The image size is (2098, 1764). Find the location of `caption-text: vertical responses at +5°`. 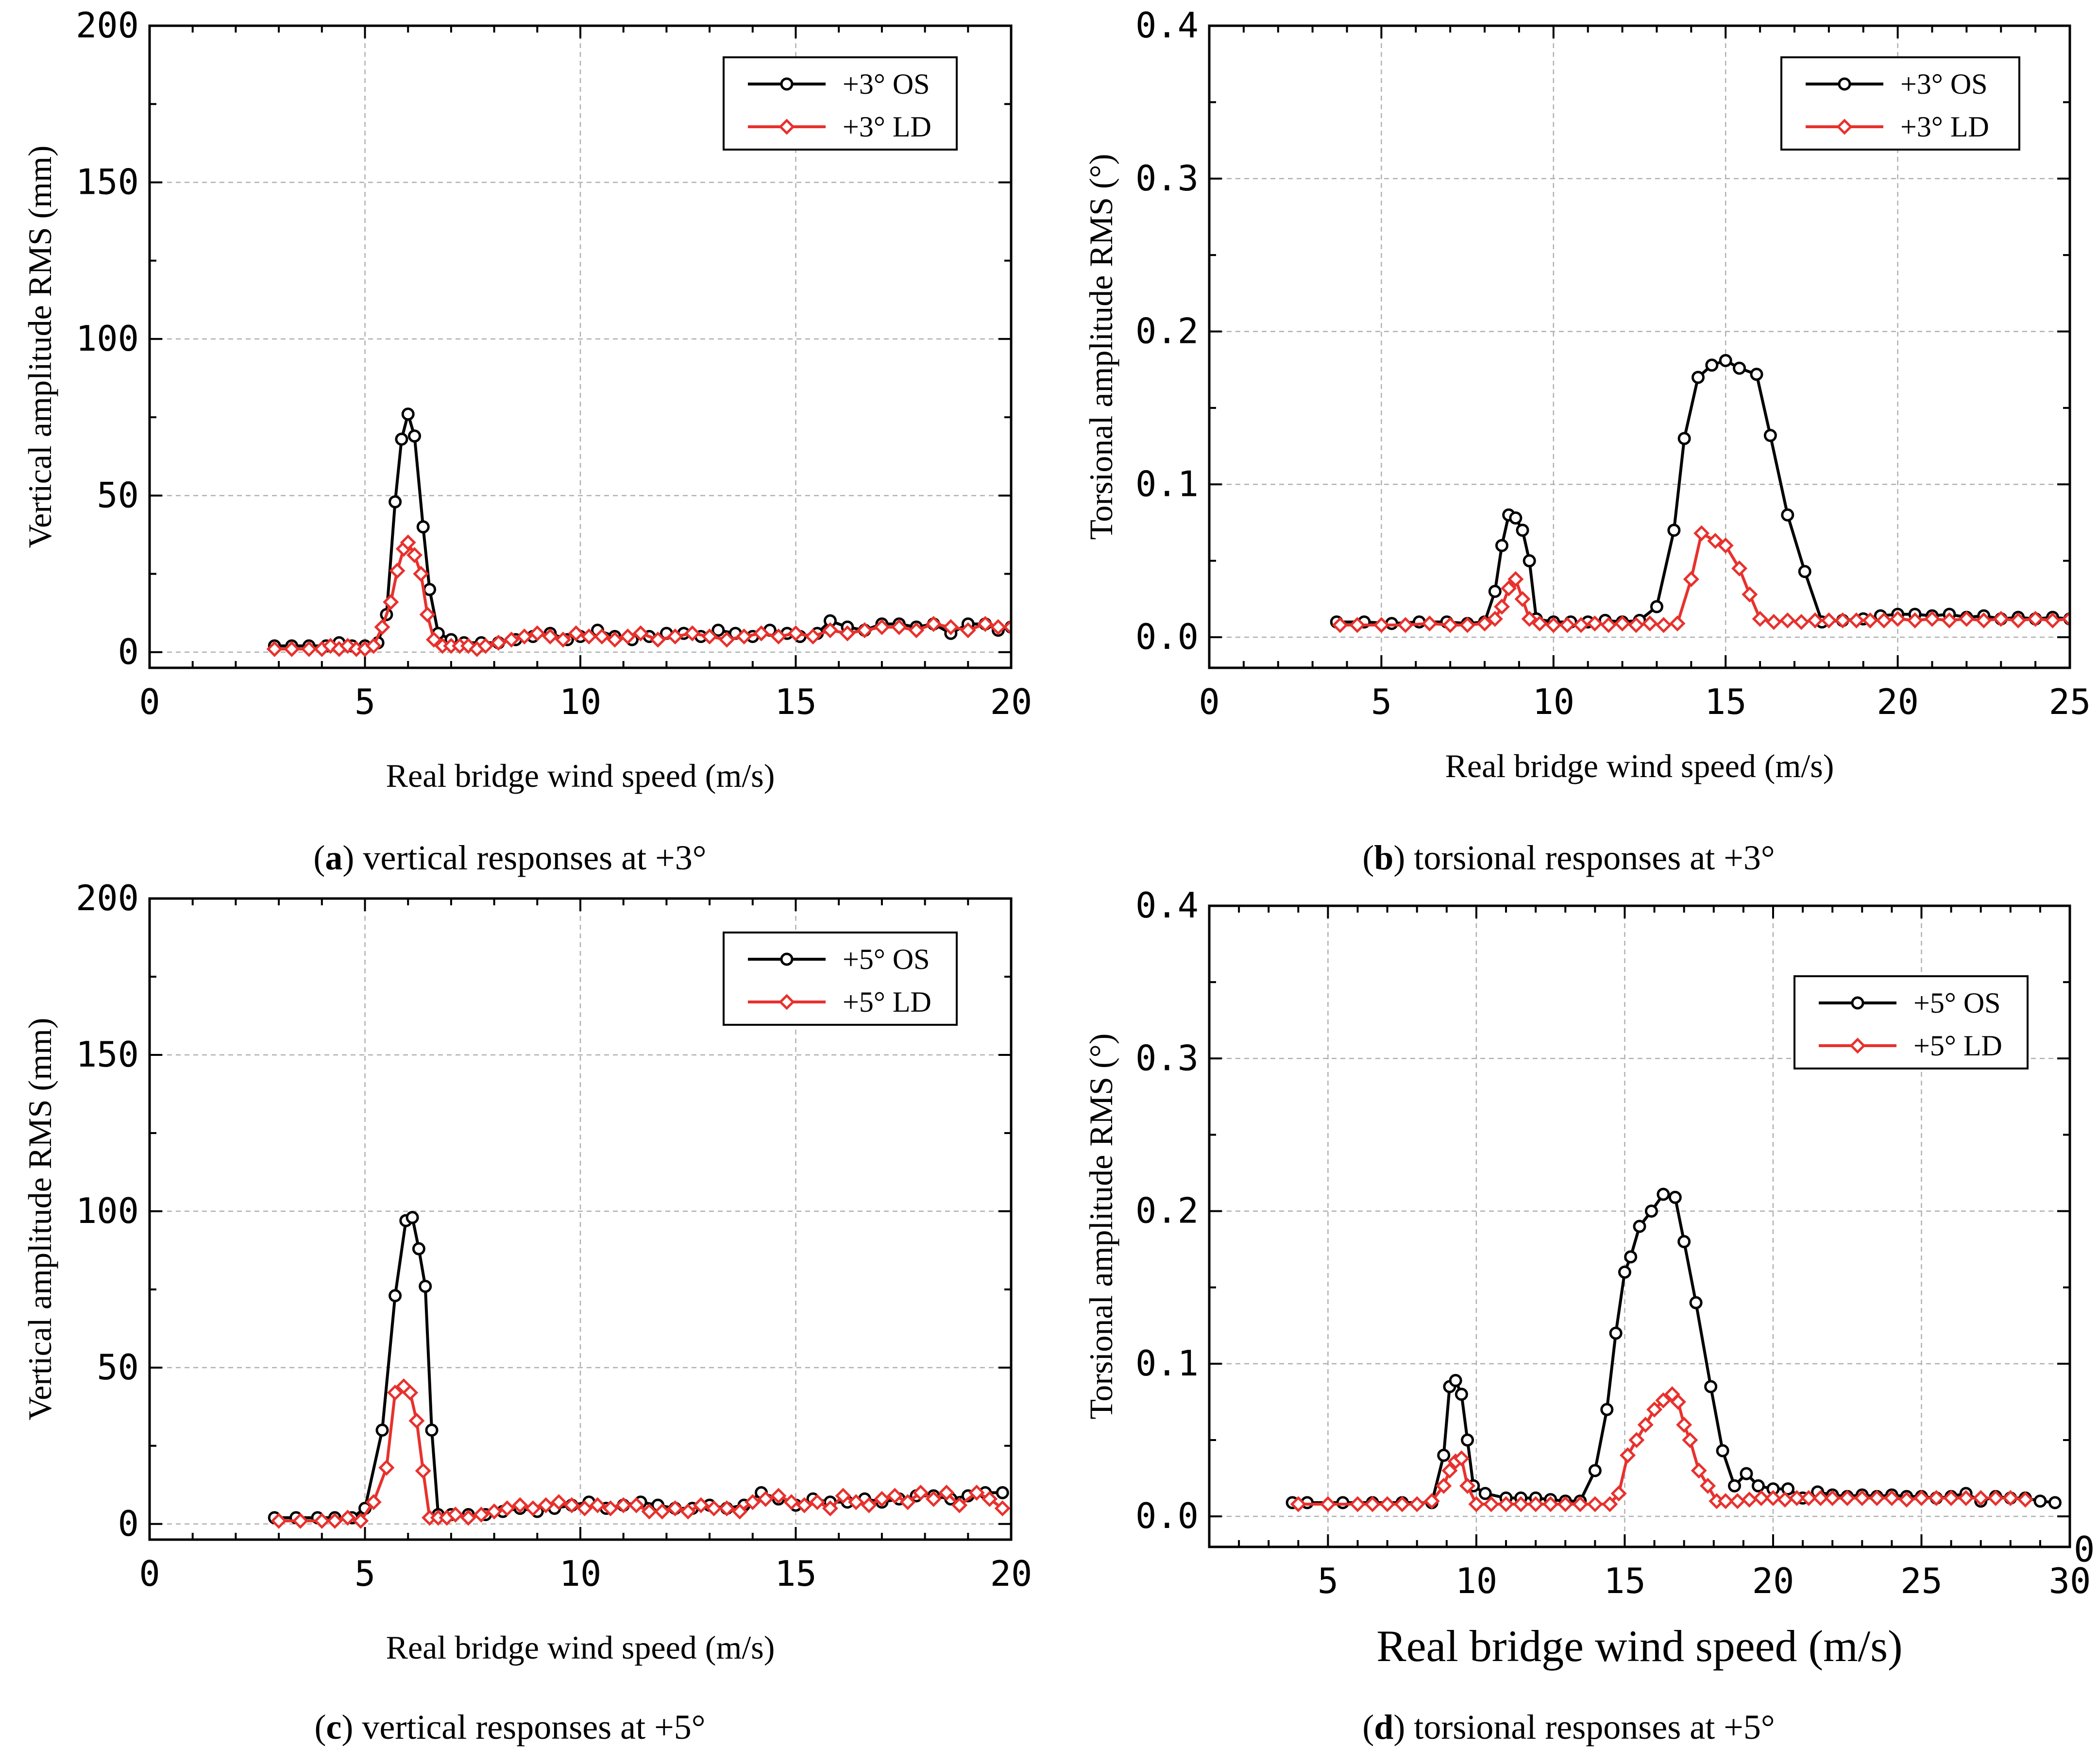

caption-text: vertical responses at +5° is located at coordinates (529, 1727).